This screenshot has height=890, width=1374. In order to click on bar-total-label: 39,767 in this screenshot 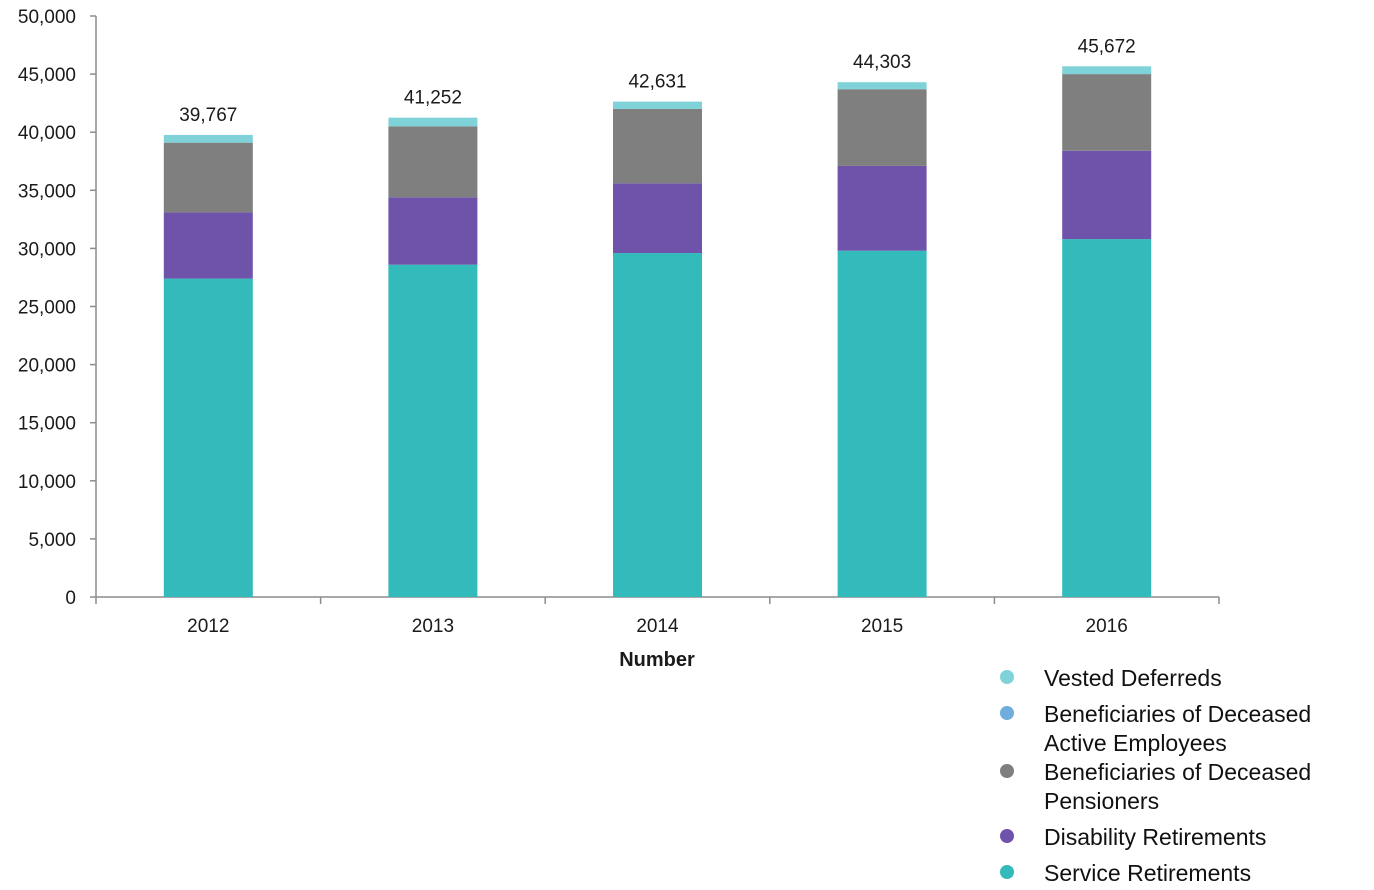, I will do `click(208, 115)`.